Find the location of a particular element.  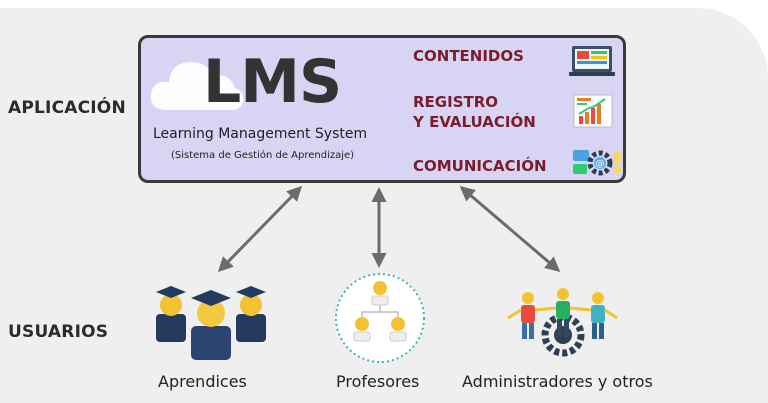

admins-label: Administradores y otros is located at coordinates (557, 381).